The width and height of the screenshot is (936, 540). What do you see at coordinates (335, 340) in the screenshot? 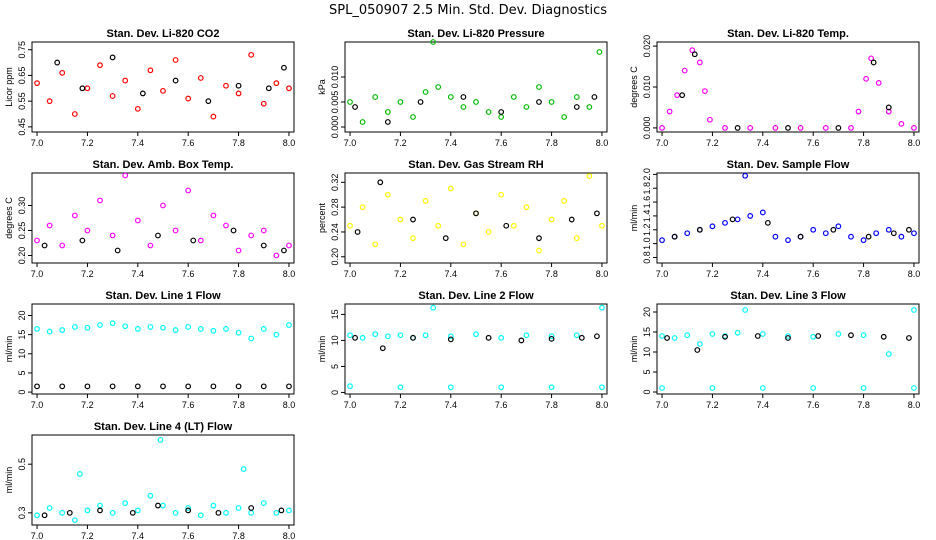
I see `y-tick-label: 10` at bounding box center [335, 340].